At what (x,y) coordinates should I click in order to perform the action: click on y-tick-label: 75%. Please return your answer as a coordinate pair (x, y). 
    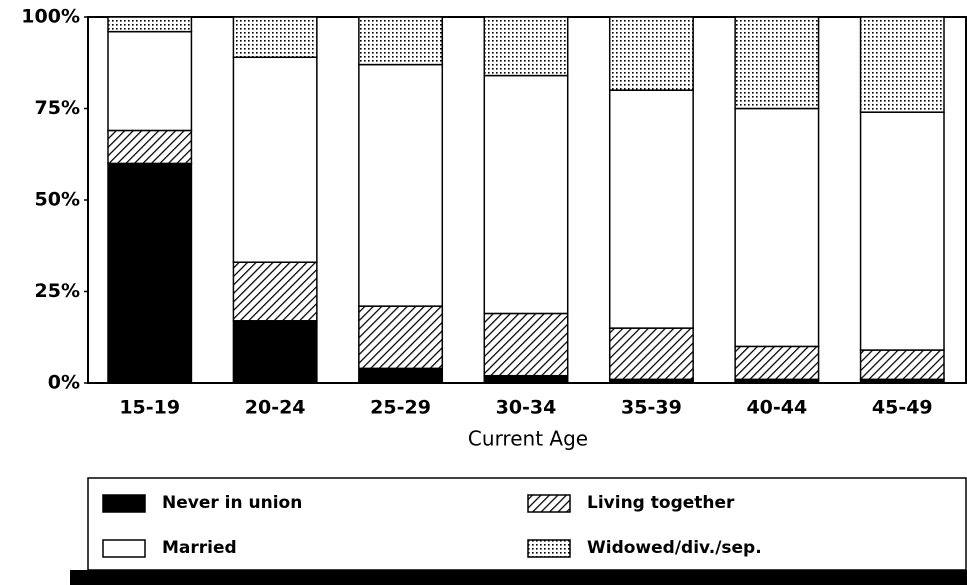
    Looking at the image, I should click on (57, 108).